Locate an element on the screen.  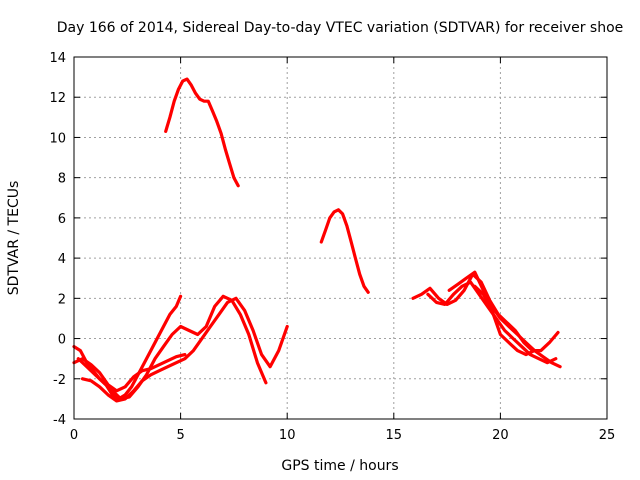
series-arc-late-b-markers is located at coordinates (492, 322).